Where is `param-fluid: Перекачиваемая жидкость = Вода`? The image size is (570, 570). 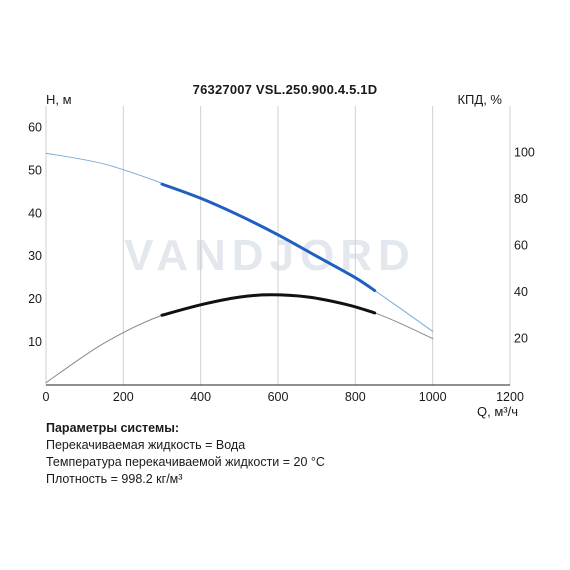
param-fluid: Перекачиваемая жидкость = Вода is located at coordinates (146, 445).